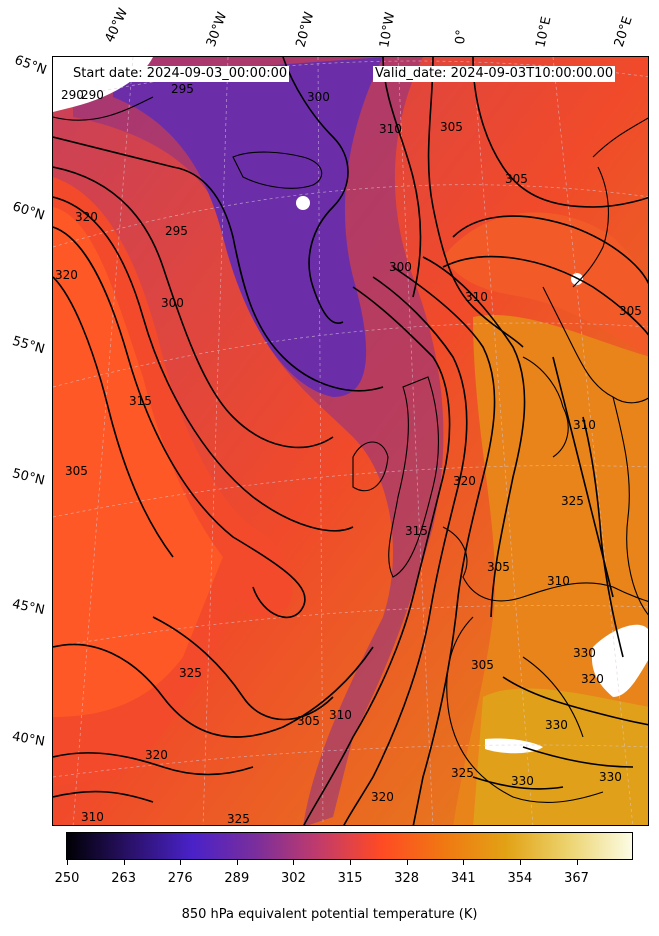 This screenshot has height=936, width=659. I want to click on lon-tick: 40°W, so click(117, 25).